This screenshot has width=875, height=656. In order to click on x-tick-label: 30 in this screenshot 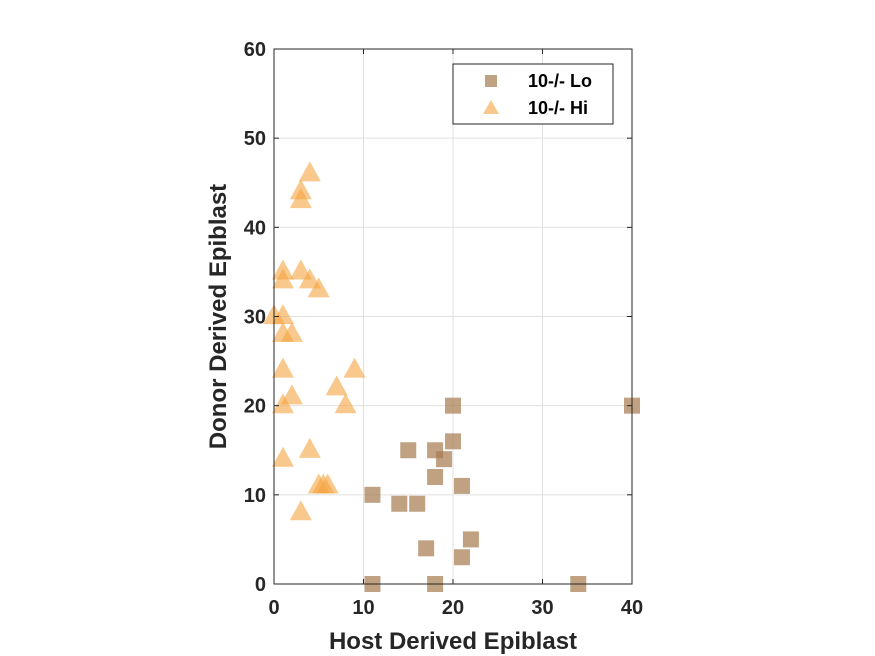, I will do `click(542, 608)`.